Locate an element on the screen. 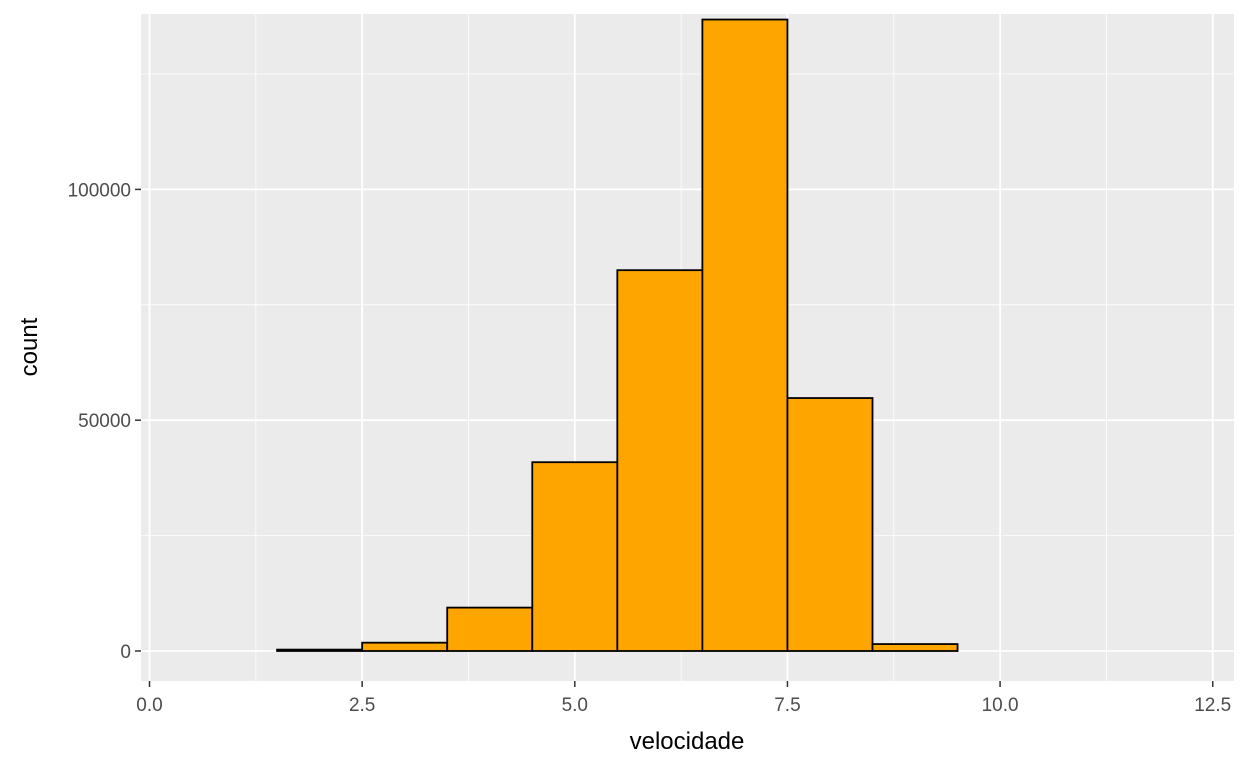 This screenshot has height=768, width=1248. x-tick-label: 2.5 is located at coordinates (362, 705).